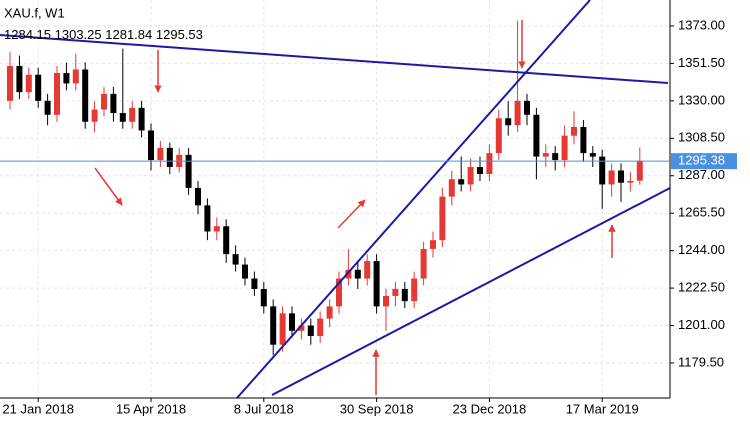 The image size is (750, 421). What do you see at coordinates (701, 249) in the screenshot?
I see `y-tick-label: 1244.00` at bounding box center [701, 249].